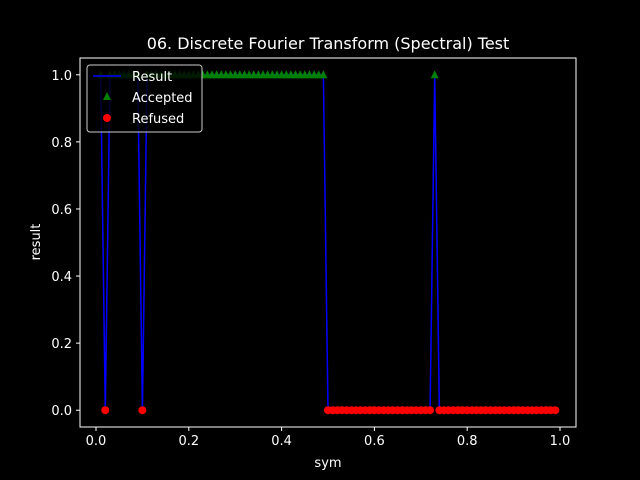 This screenshot has width=640, height=480. Describe the element at coordinates (61, 76) in the screenshot. I see `y-tick-label: 1.0` at that location.